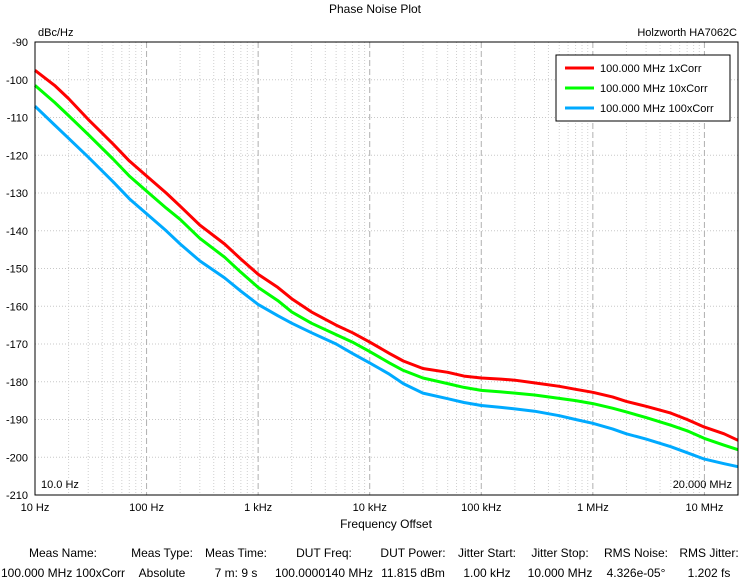  What do you see at coordinates (17, 496) in the screenshot?
I see `y-tick-label: -210` at bounding box center [17, 496].